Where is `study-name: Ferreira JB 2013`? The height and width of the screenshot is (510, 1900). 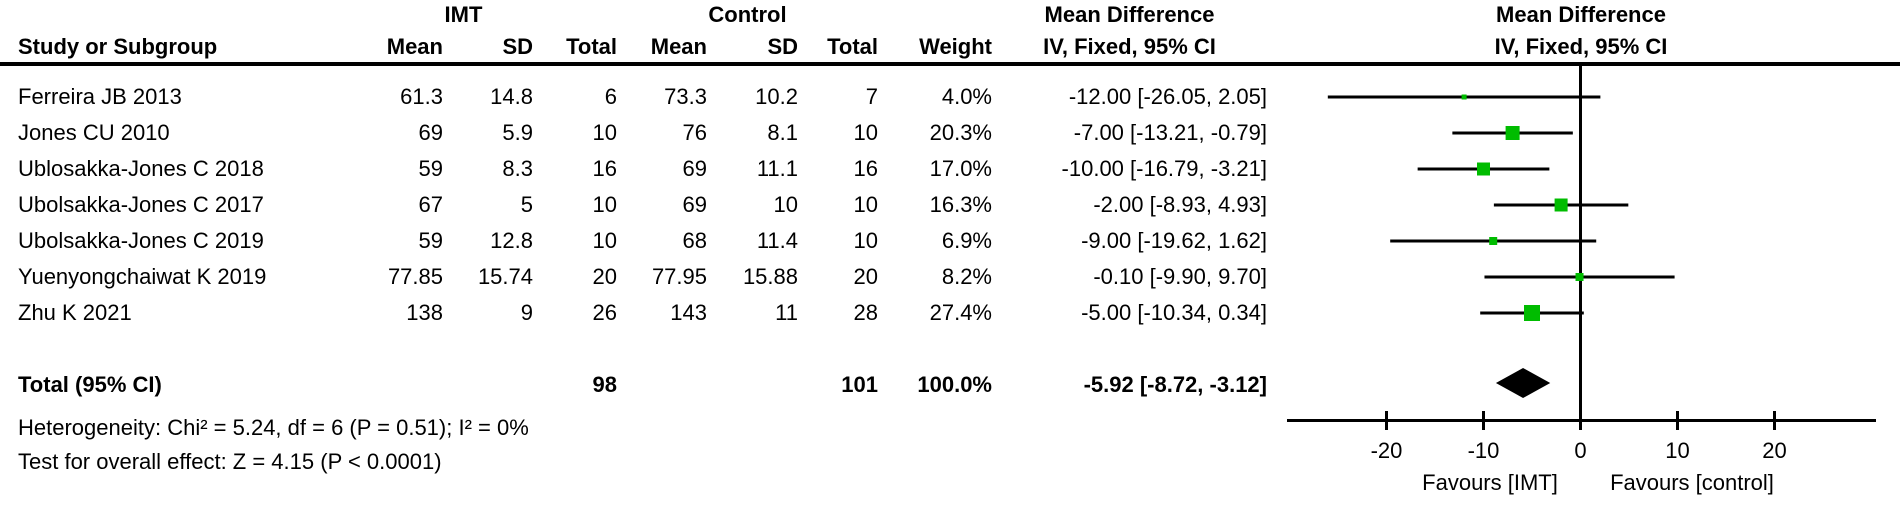 study-name: Ferreira JB 2013 is located at coordinates (100, 96).